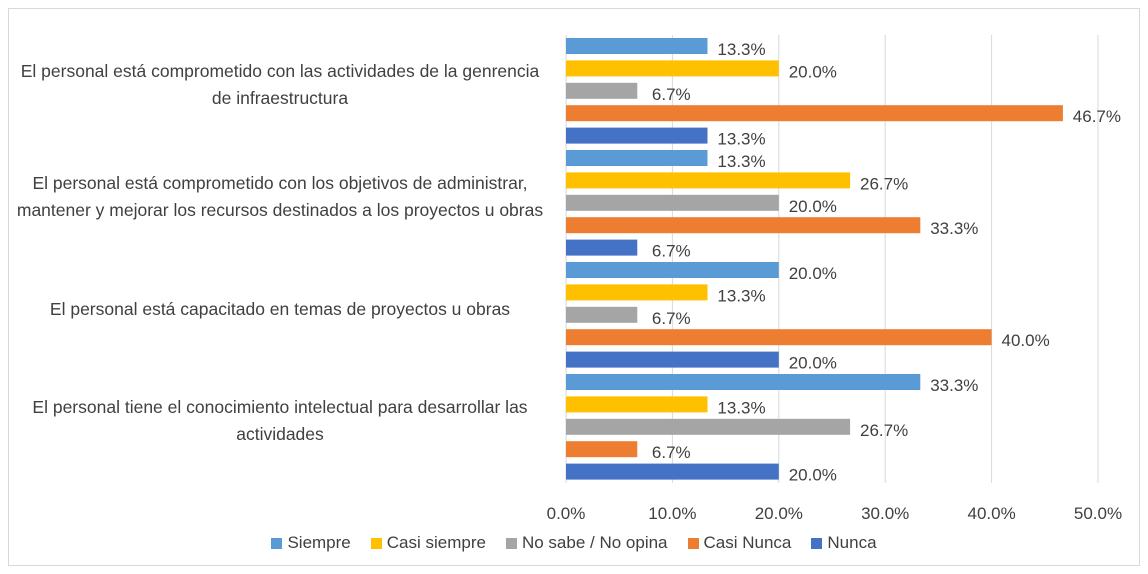  I want to click on legend-item: Nunca, so click(844, 543).